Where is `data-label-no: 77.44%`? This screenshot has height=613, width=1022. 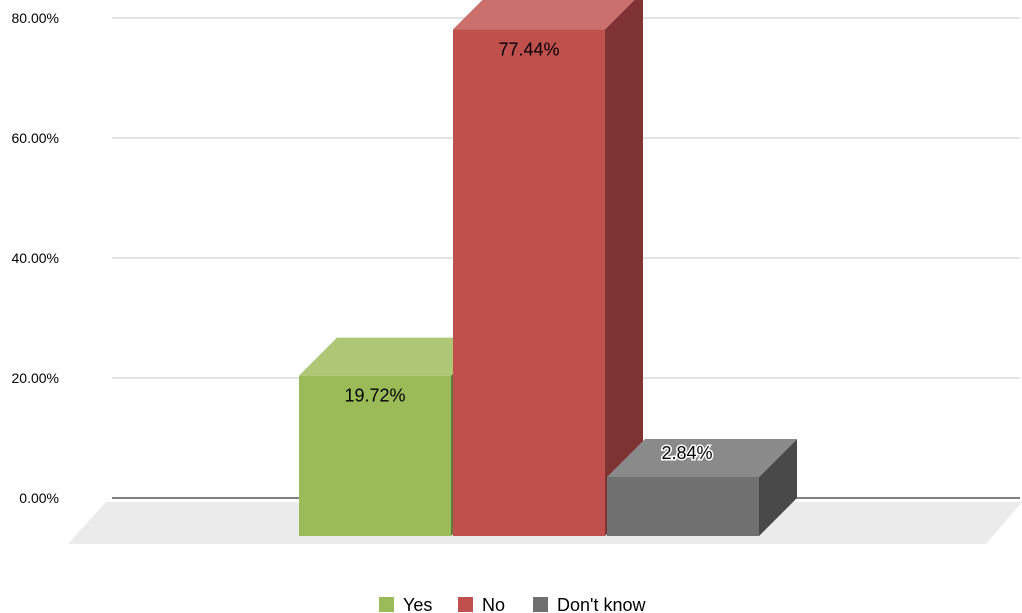
data-label-no: 77.44% is located at coordinates (528, 49).